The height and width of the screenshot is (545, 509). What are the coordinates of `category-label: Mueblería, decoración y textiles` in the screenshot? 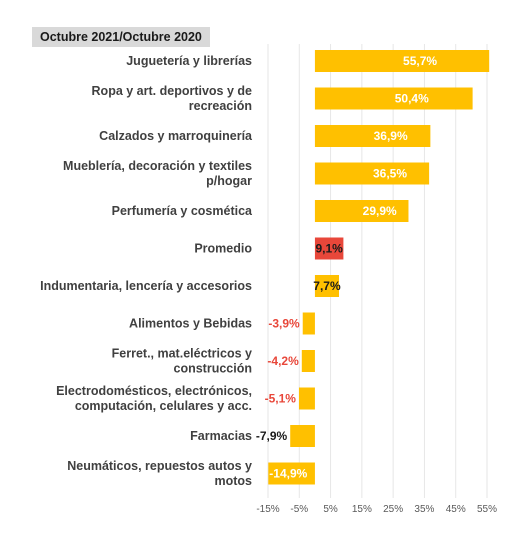 It's located at (157, 166).